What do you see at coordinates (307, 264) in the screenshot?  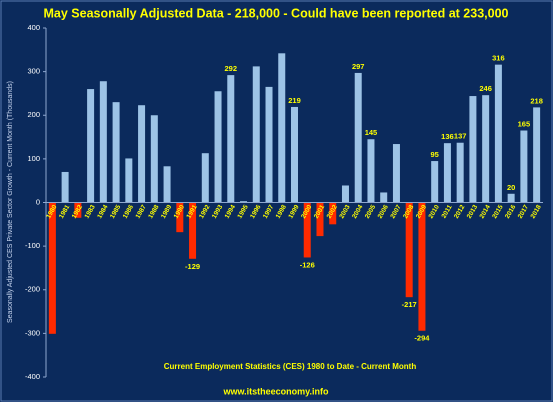 I see `data-label: -126` at bounding box center [307, 264].